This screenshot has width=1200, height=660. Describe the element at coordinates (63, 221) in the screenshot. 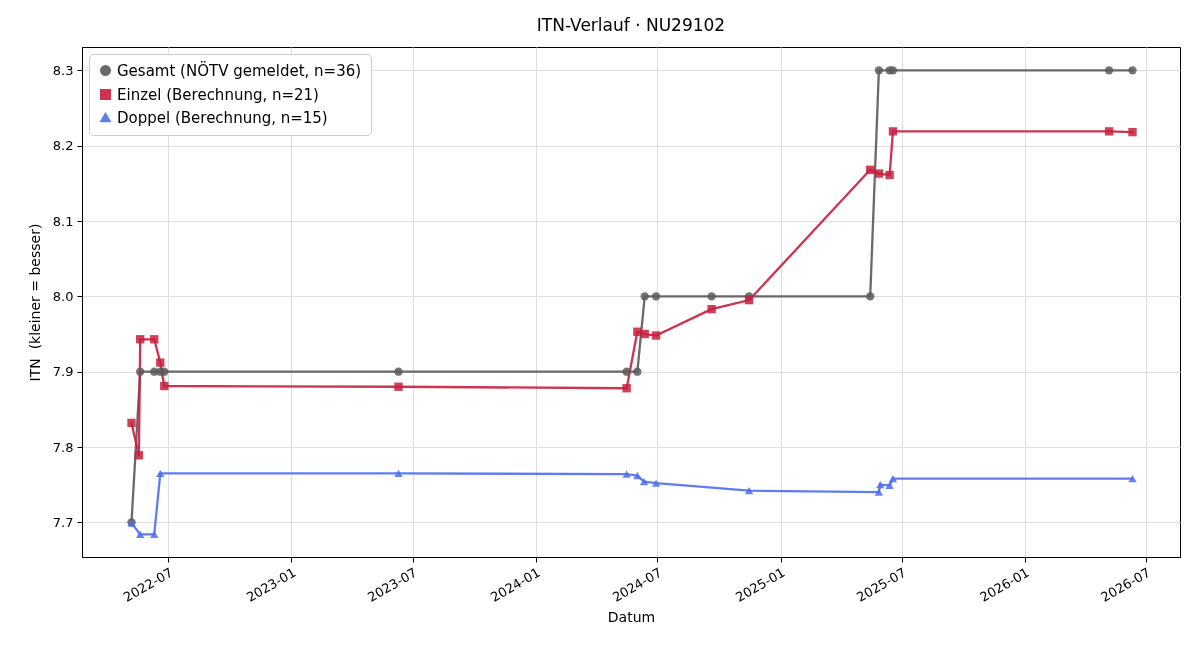

I see `y-tick-label: 8.1` at that location.